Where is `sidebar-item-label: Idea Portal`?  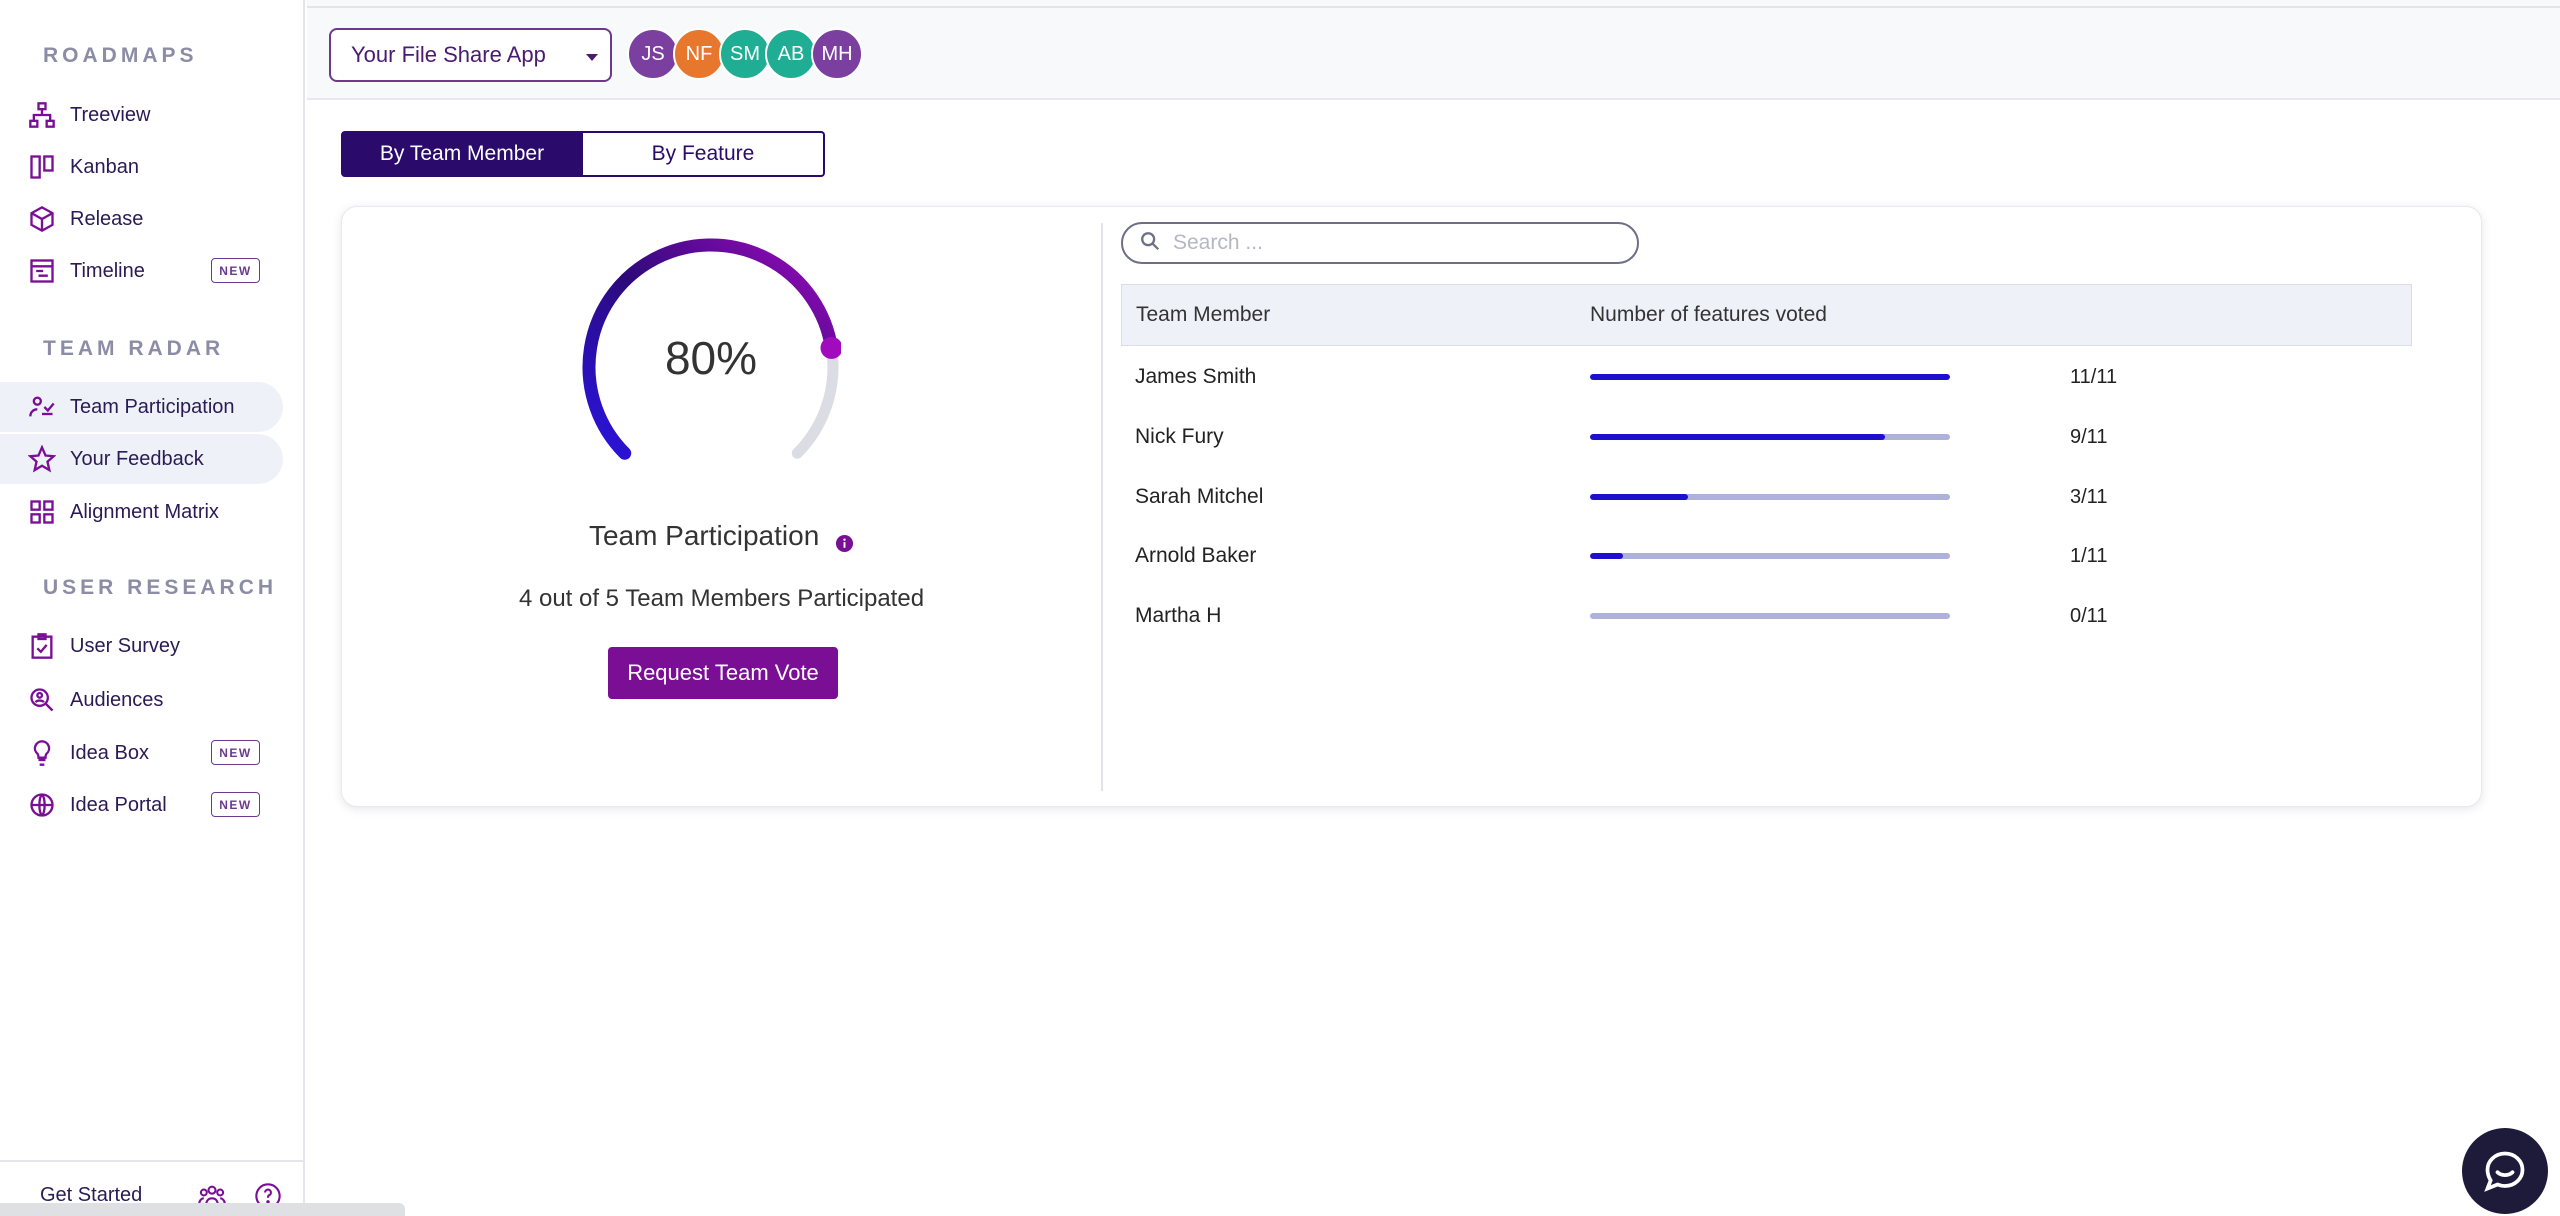 sidebar-item-label: Idea Portal is located at coordinates (118, 804).